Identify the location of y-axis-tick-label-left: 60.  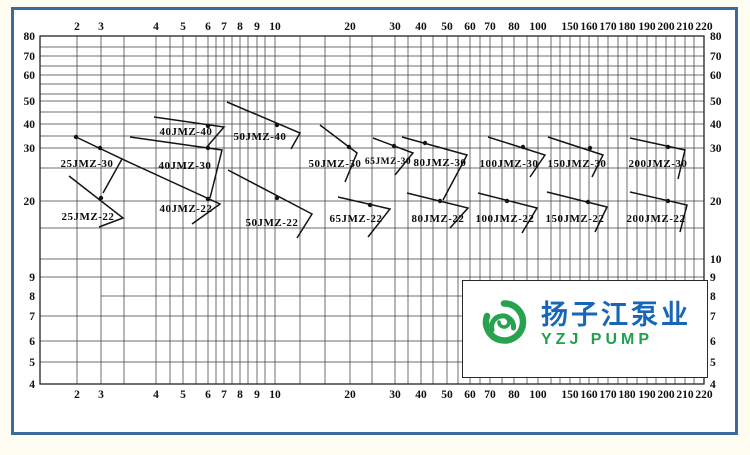
(30, 76).